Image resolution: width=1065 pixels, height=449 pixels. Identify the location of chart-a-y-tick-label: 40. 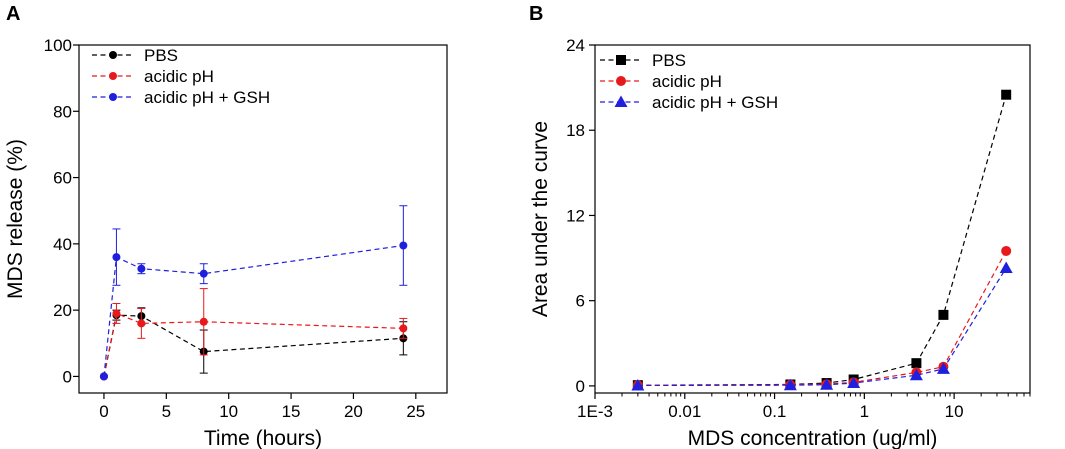
(62, 244).